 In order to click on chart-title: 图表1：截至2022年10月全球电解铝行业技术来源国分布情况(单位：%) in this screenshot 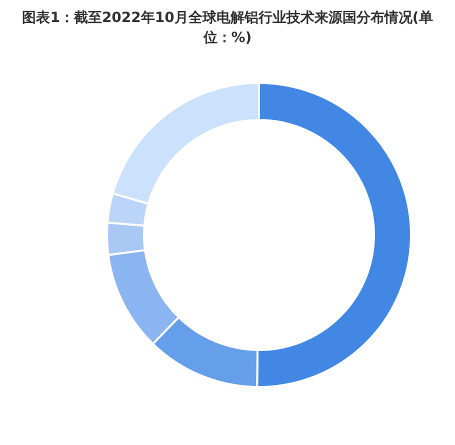, I will do `click(227, 28)`.